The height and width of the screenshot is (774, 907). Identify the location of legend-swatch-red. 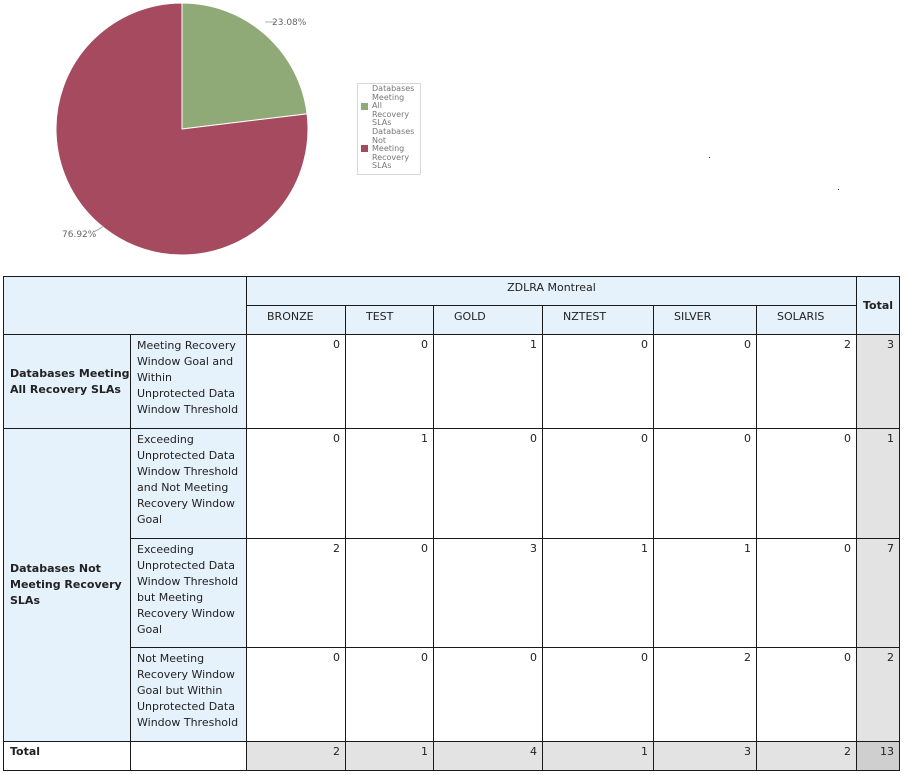
(364, 148).